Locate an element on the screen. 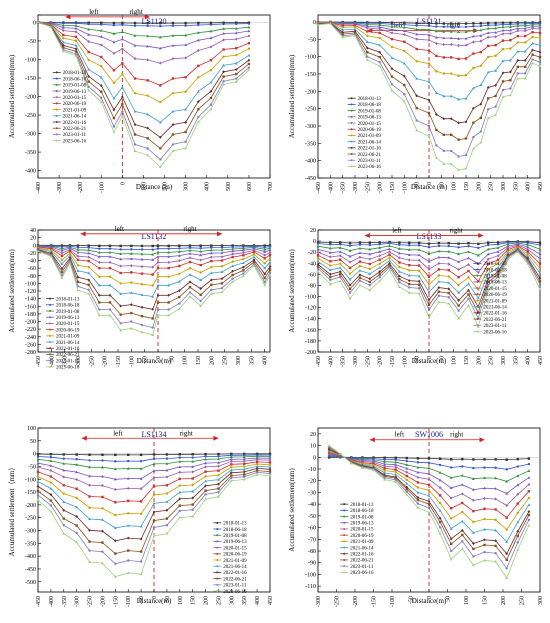 This screenshot has width=550, height=623. x-tick-label: 300 is located at coordinates (541, 600).